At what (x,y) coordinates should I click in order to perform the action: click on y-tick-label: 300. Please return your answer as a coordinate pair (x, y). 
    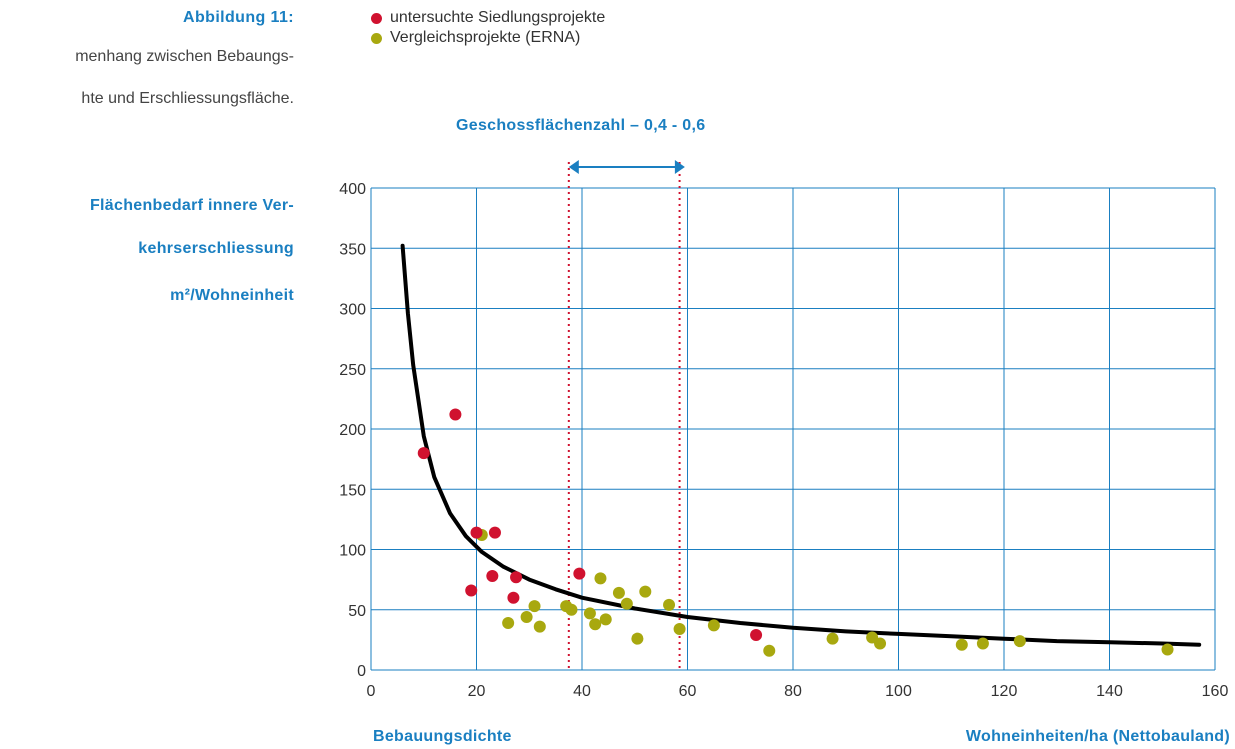
    Looking at the image, I should click on (352, 310).